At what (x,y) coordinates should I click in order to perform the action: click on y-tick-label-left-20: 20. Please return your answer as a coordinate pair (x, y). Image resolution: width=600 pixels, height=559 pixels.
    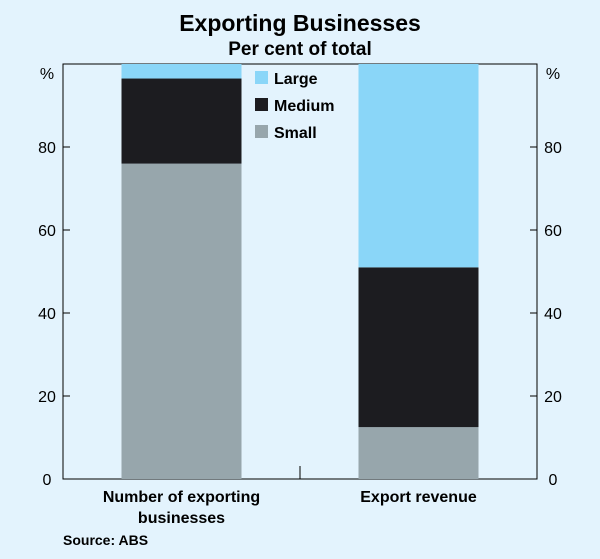
    Looking at the image, I should click on (47, 397).